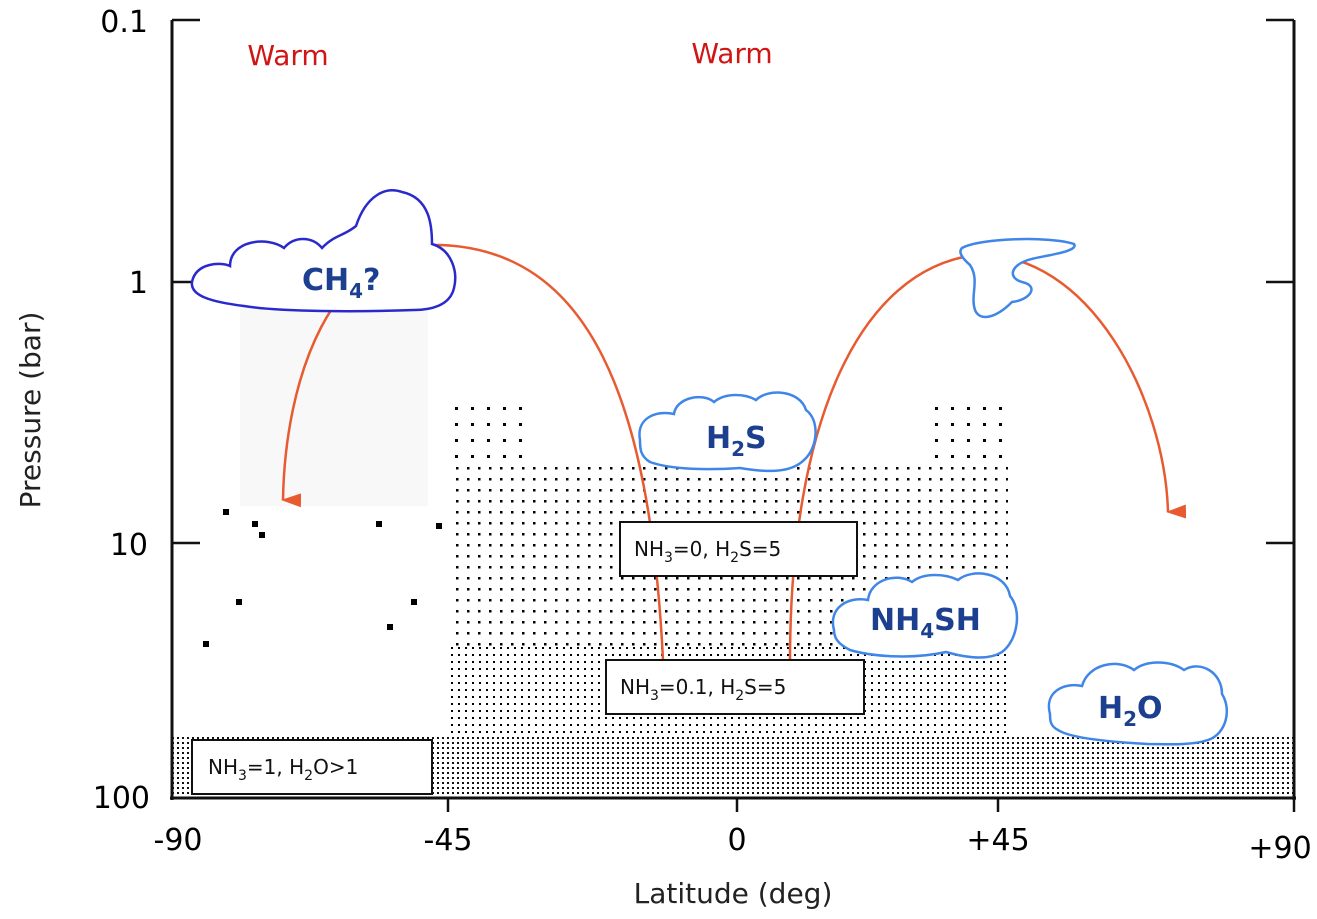  Describe the element at coordinates (736, 840) in the screenshot. I see `x-tick-label: 0` at that location.